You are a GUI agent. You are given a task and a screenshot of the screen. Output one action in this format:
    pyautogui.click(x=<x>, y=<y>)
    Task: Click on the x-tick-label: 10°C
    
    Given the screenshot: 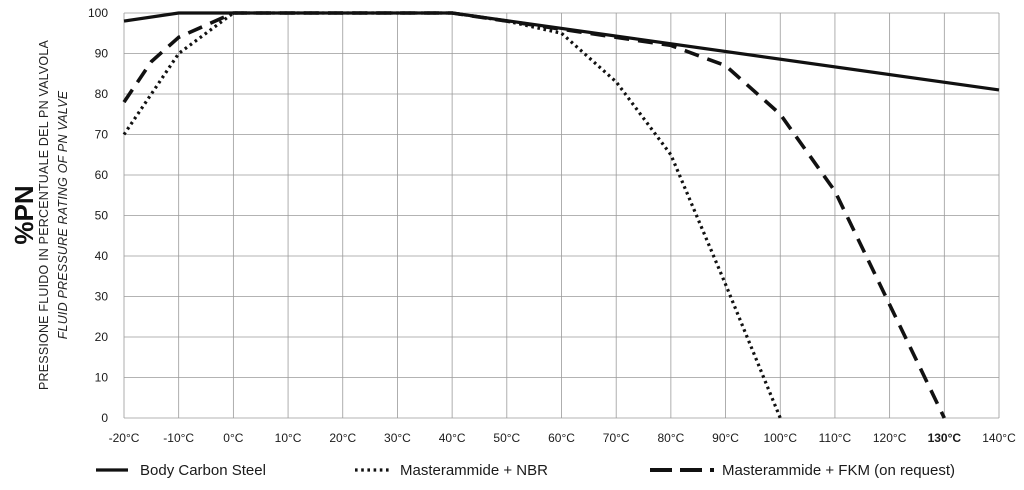 What is the action you would take?
    pyautogui.click(x=288, y=438)
    